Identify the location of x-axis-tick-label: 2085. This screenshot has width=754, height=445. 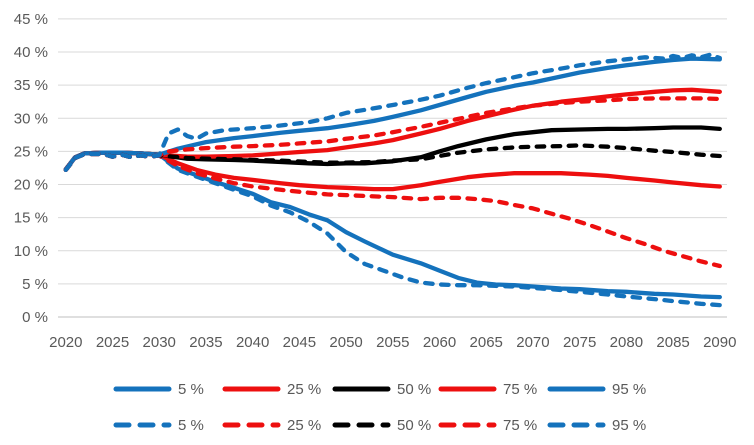
(672, 342).